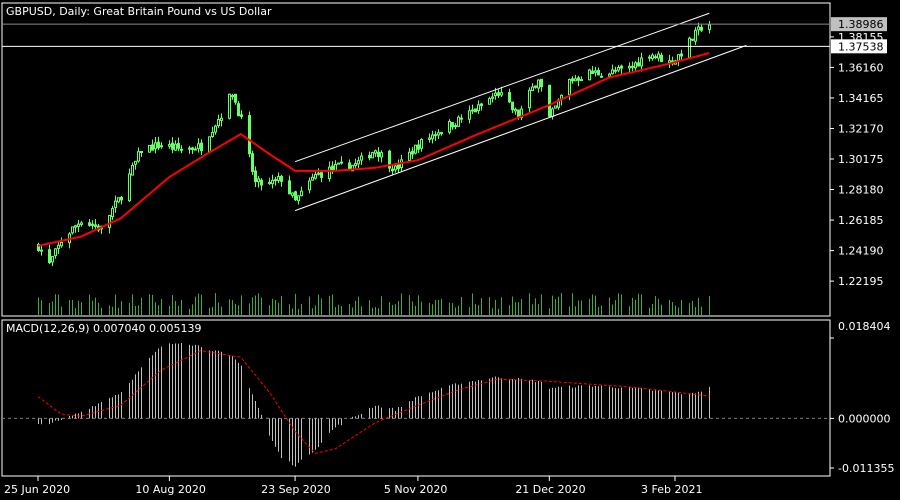  Describe the element at coordinates (861, 251) in the screenshot. I see `price-axis-label: 1.24190` at that location.